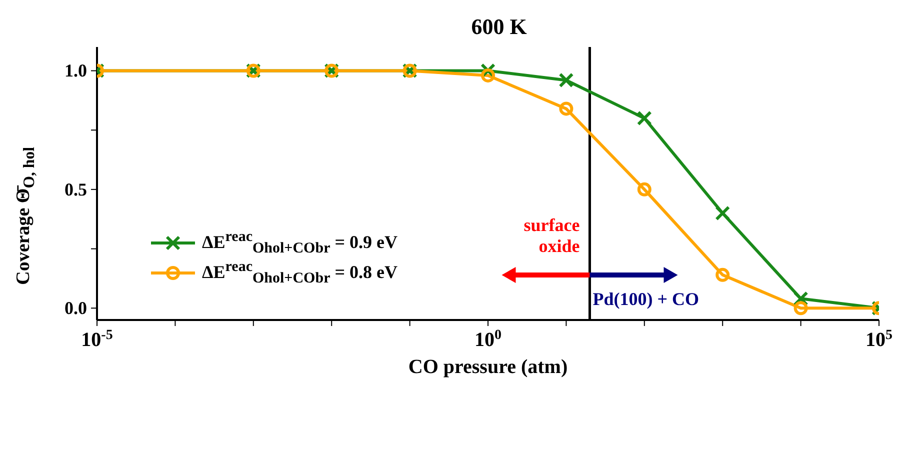  What do you see at coordinates (300, 273) in the screenshot?
I see `legend-label: ΔE$^{reac}$$_{Ohol+CObr}$ = 0.8 eV` at bounding box center [300, 273].